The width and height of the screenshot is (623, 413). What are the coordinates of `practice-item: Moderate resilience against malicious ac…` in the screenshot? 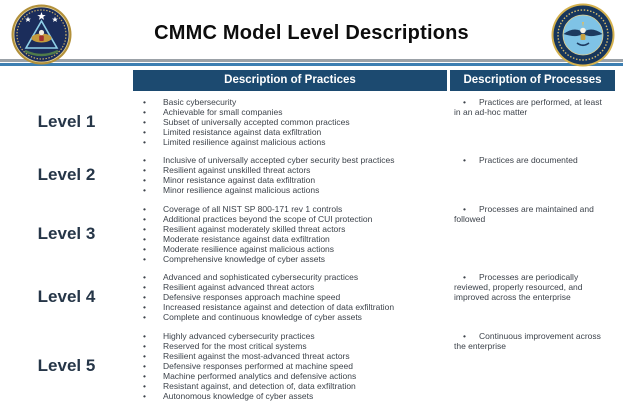 It's located at (288, 249).